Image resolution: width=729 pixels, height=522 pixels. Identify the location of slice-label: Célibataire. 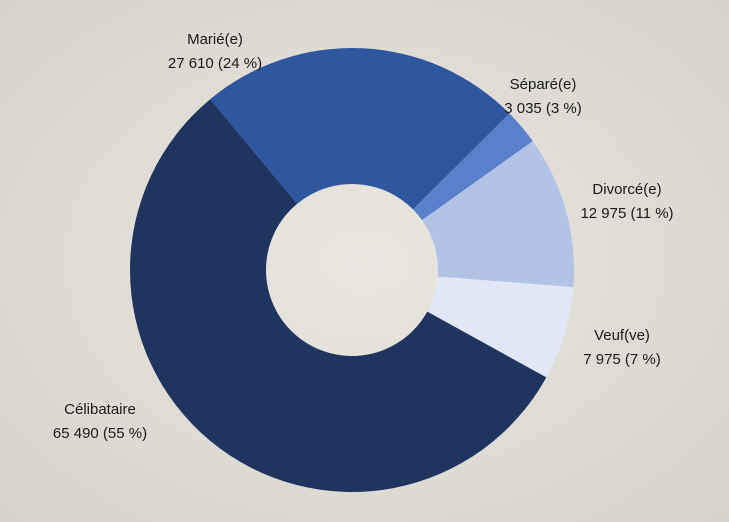
(100, 409).